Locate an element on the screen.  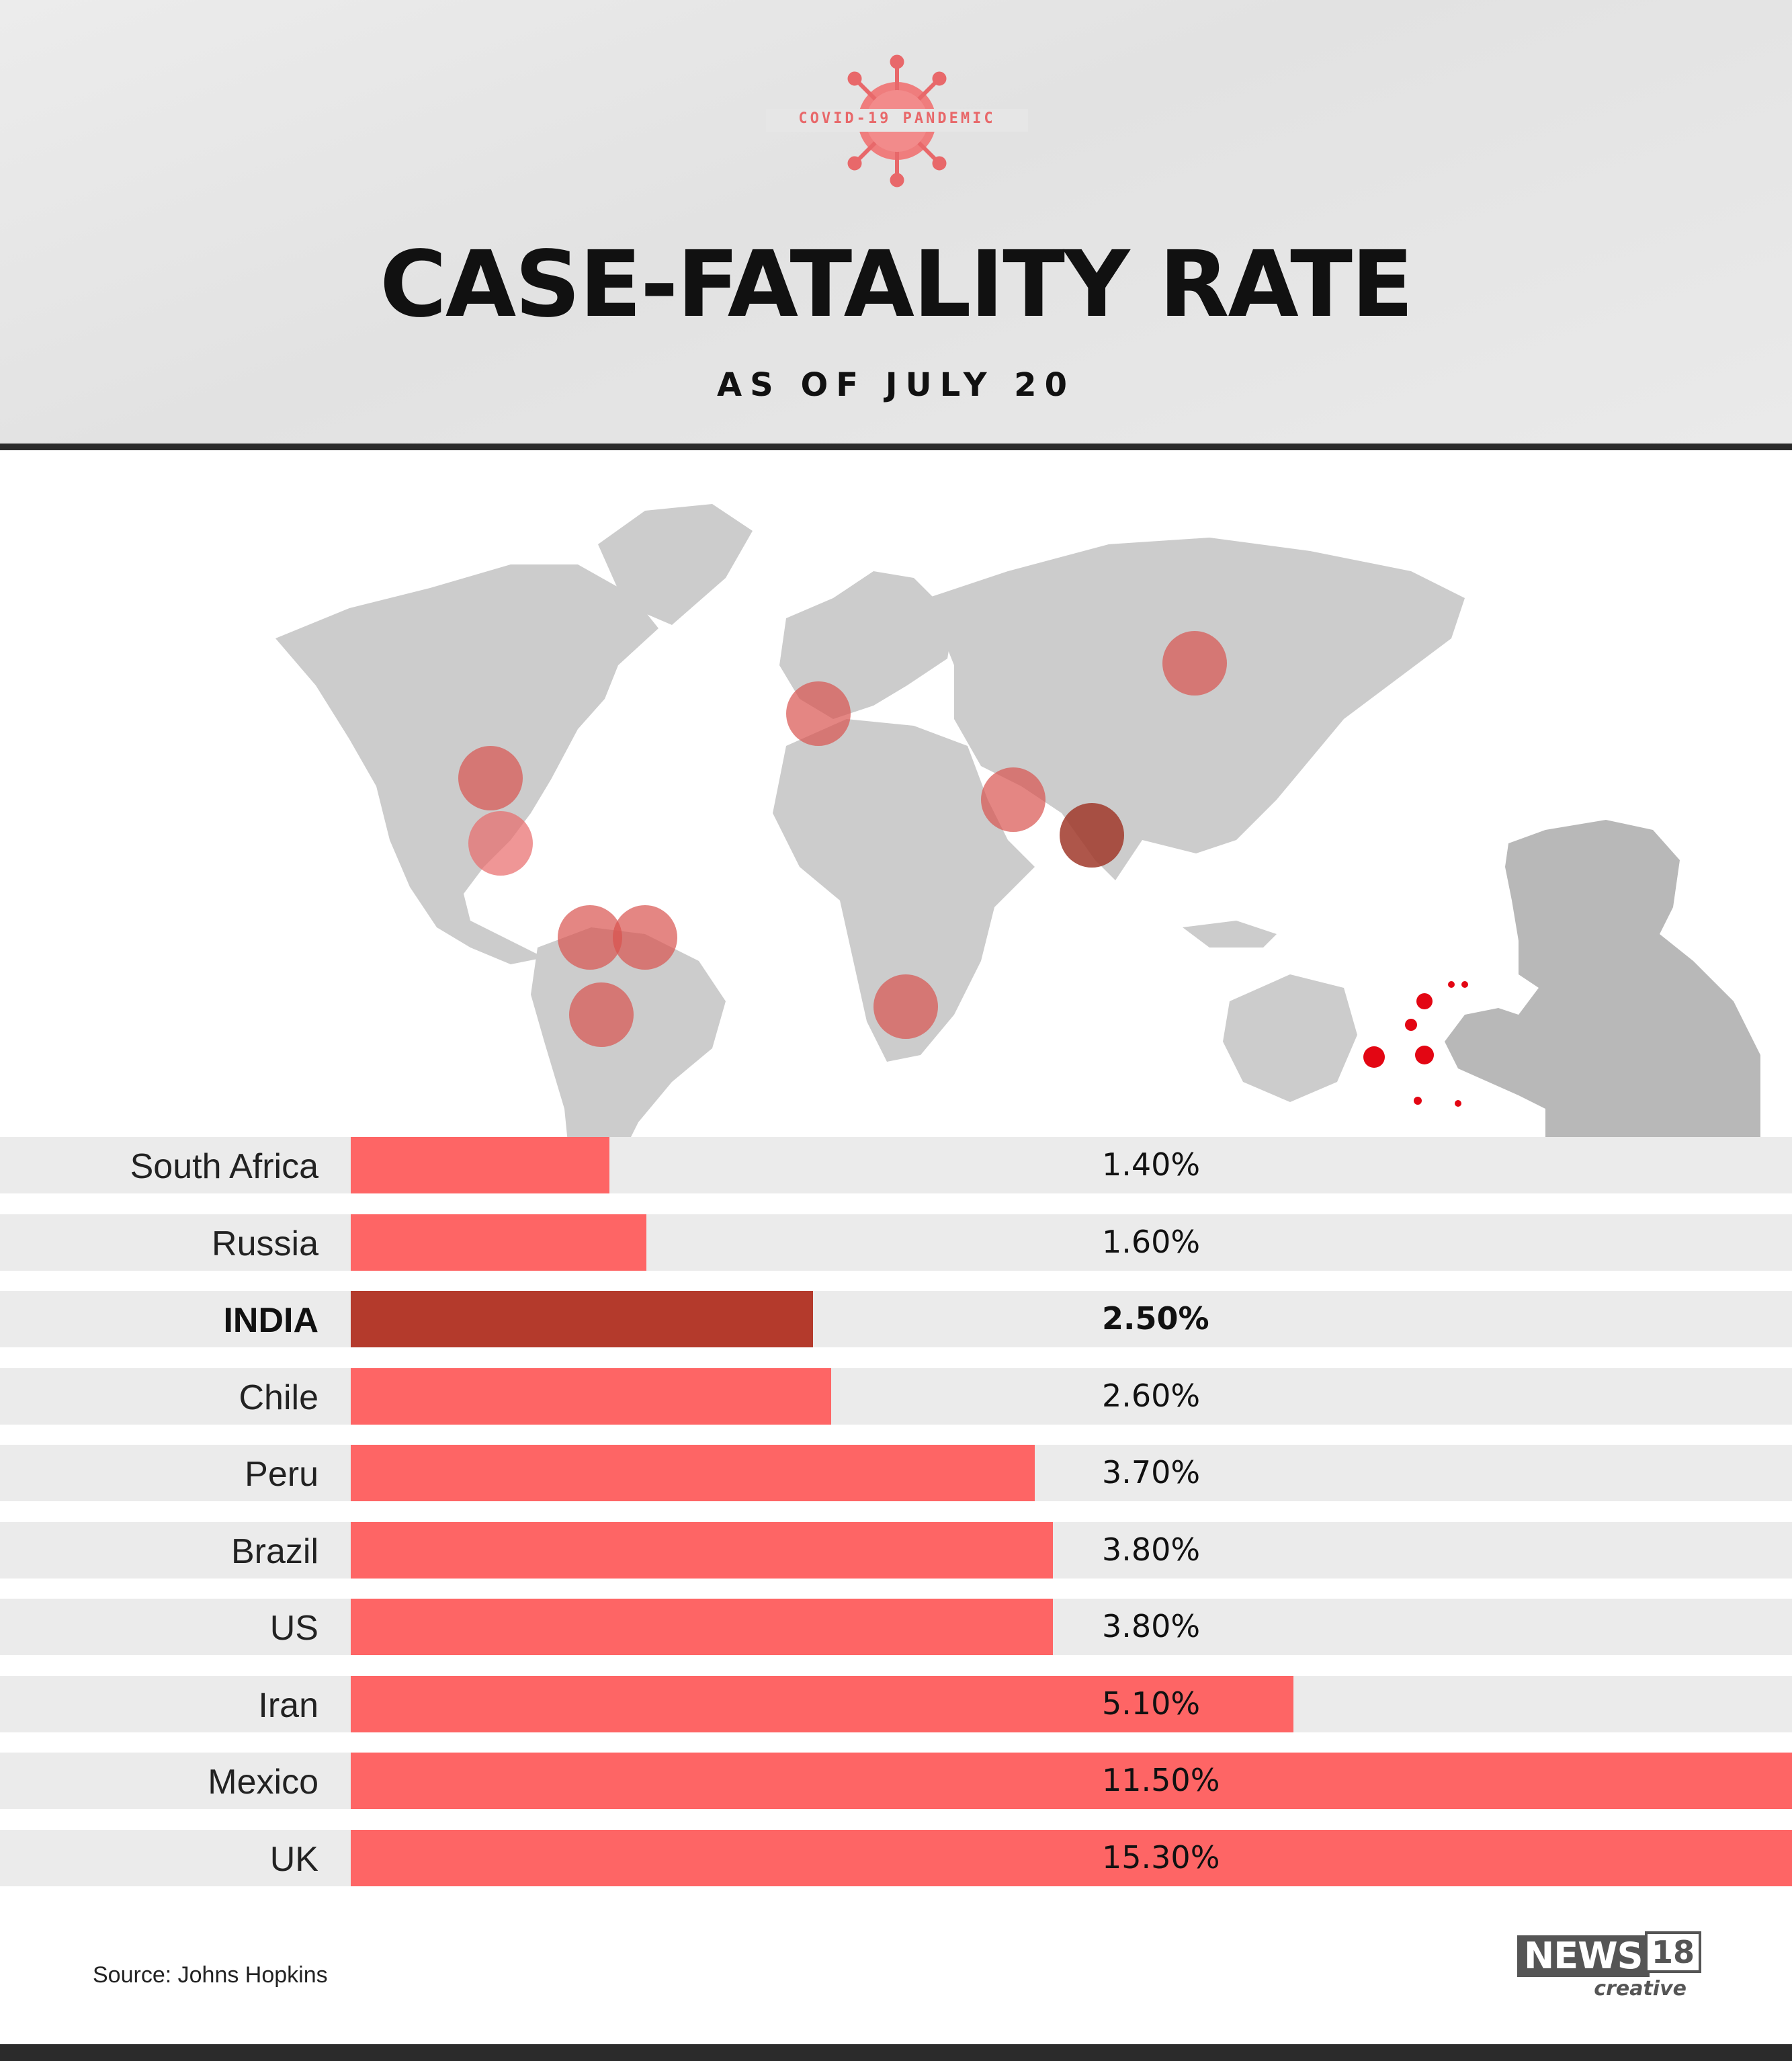
logo-main-text: NEWS is located at coordinates (1583, 1956).